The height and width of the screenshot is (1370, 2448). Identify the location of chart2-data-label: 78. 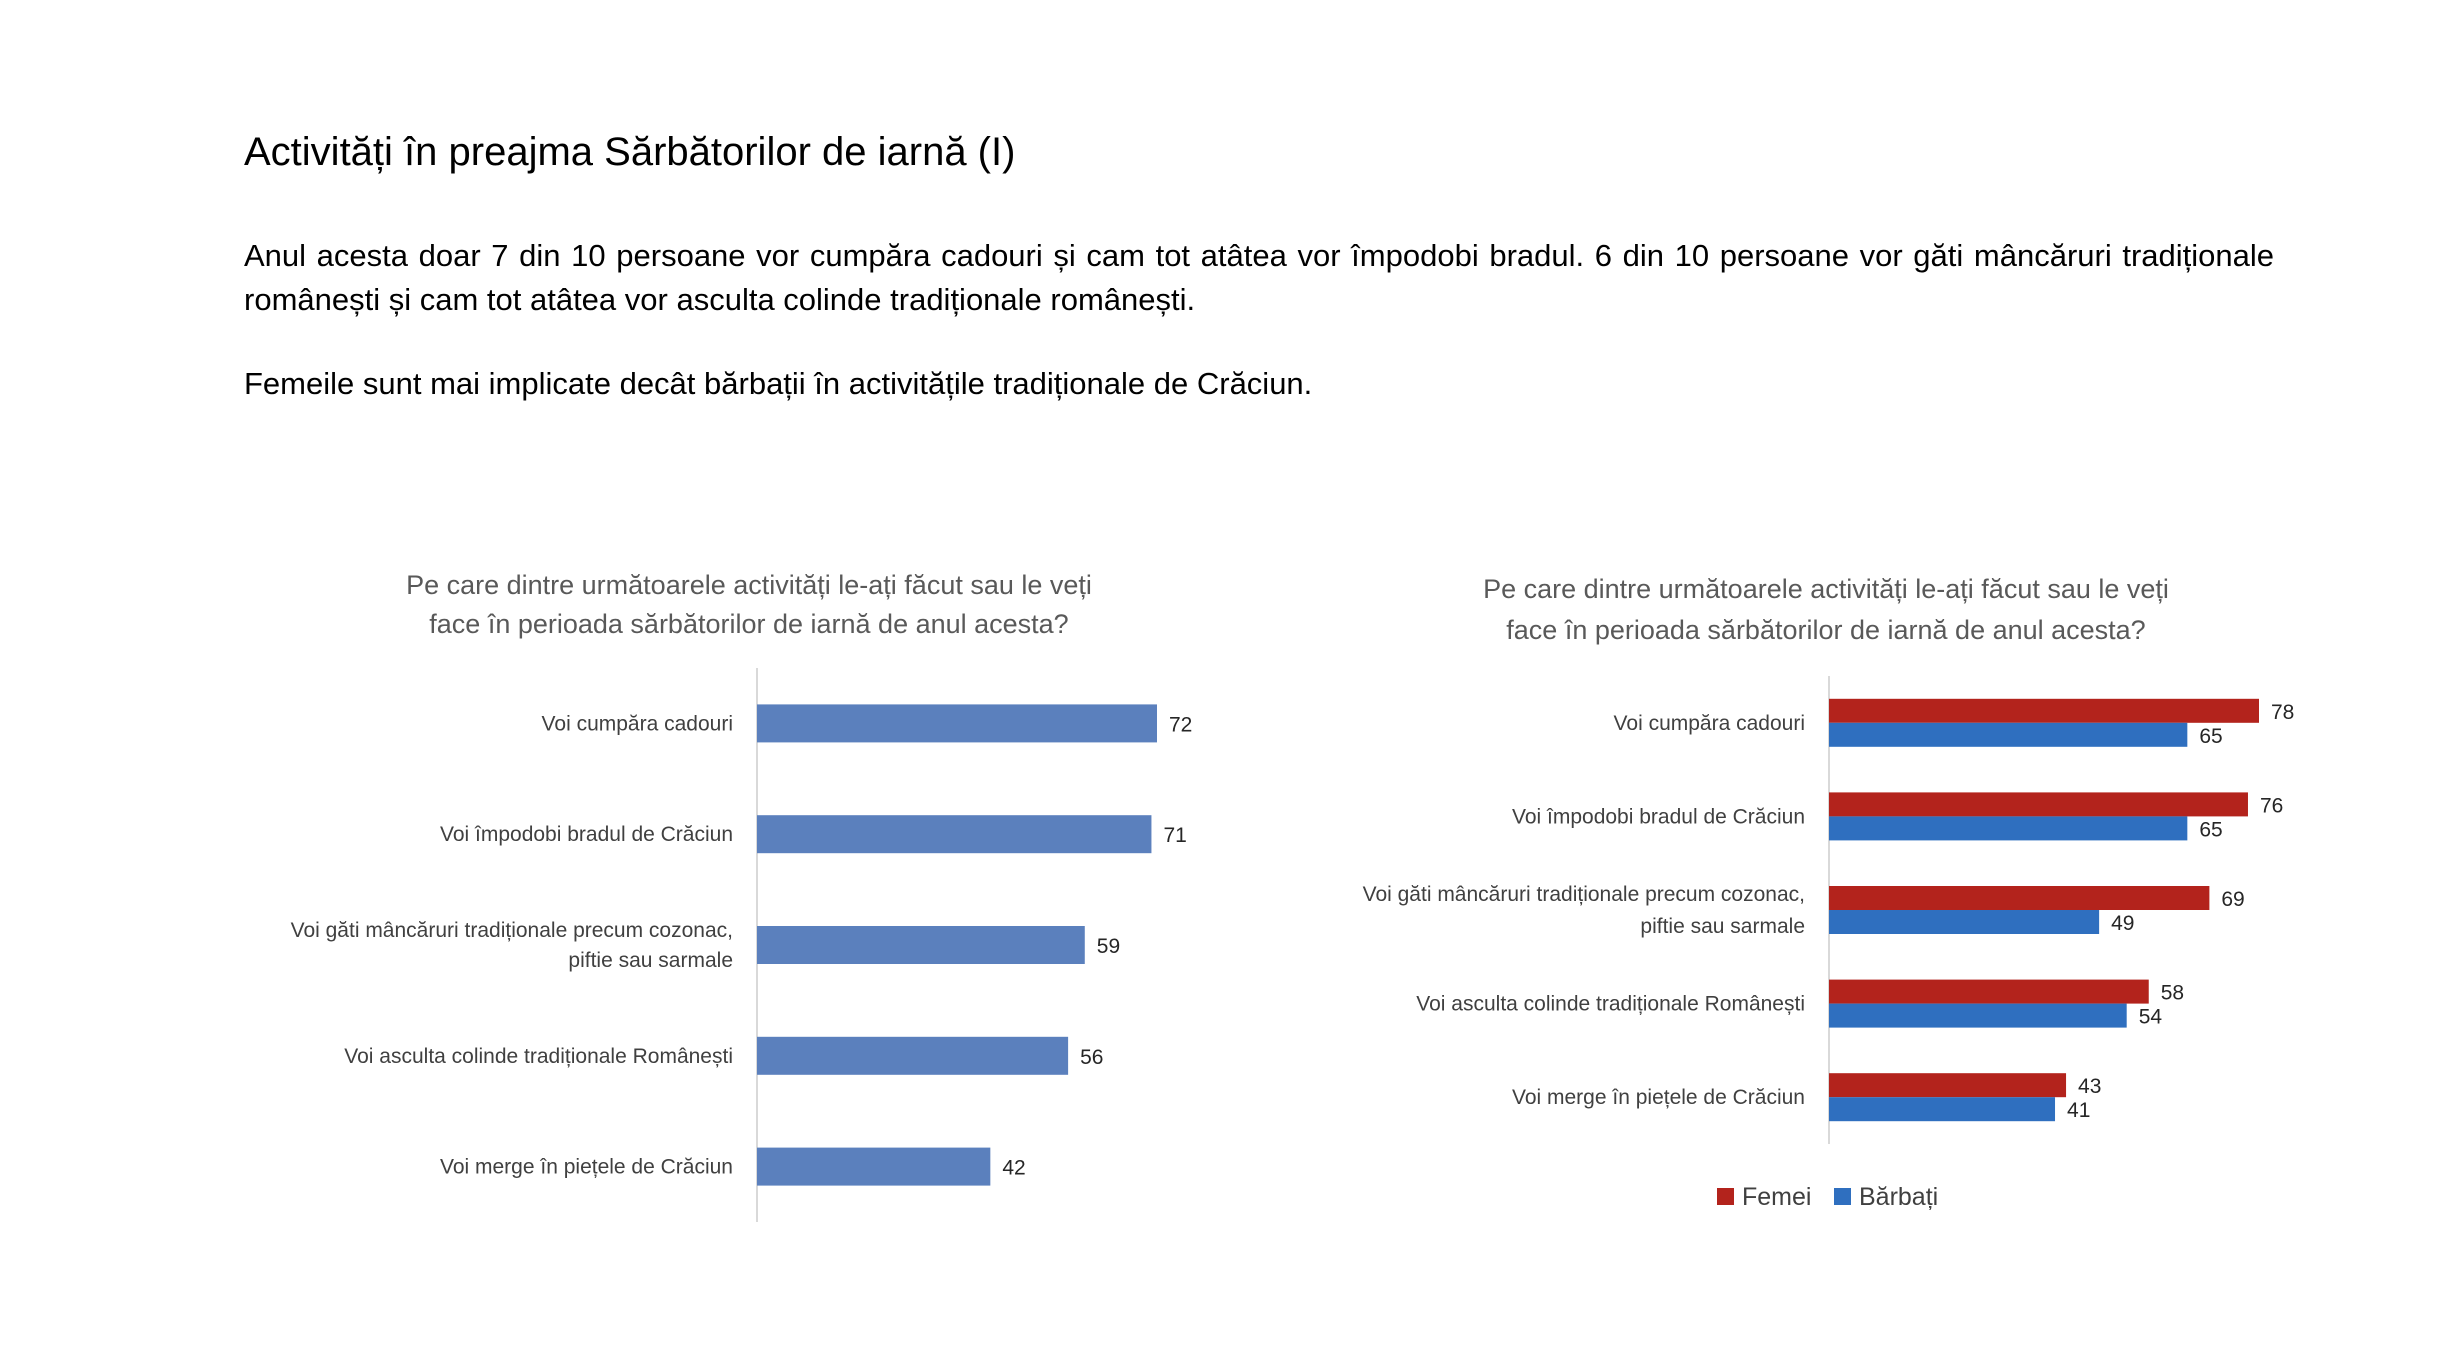
(2282, 712).